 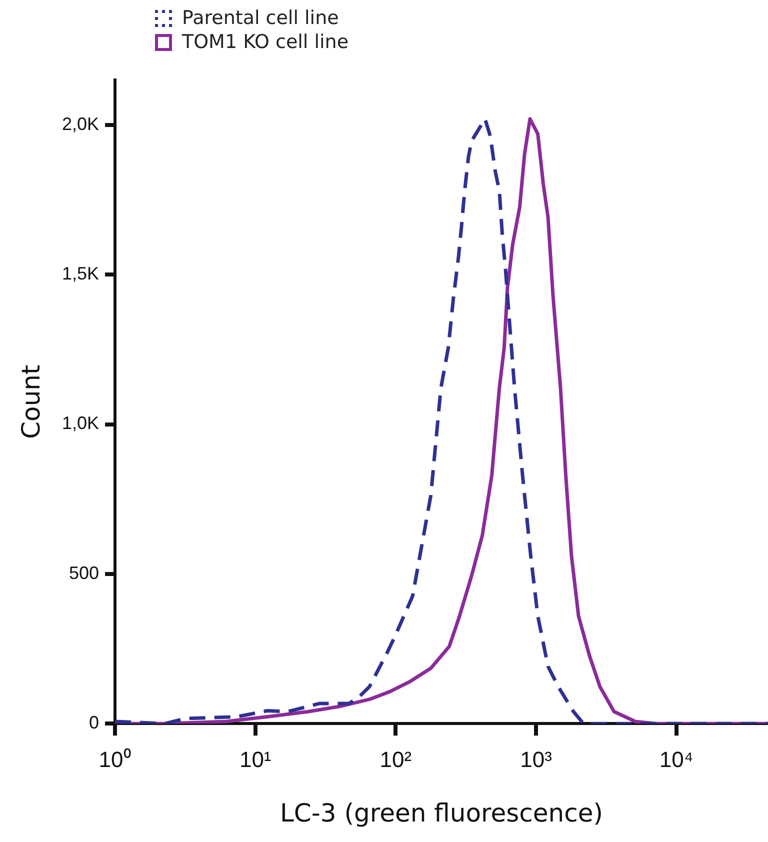 I want to click on y-axis-title: Count, so click(x=31, y=401).